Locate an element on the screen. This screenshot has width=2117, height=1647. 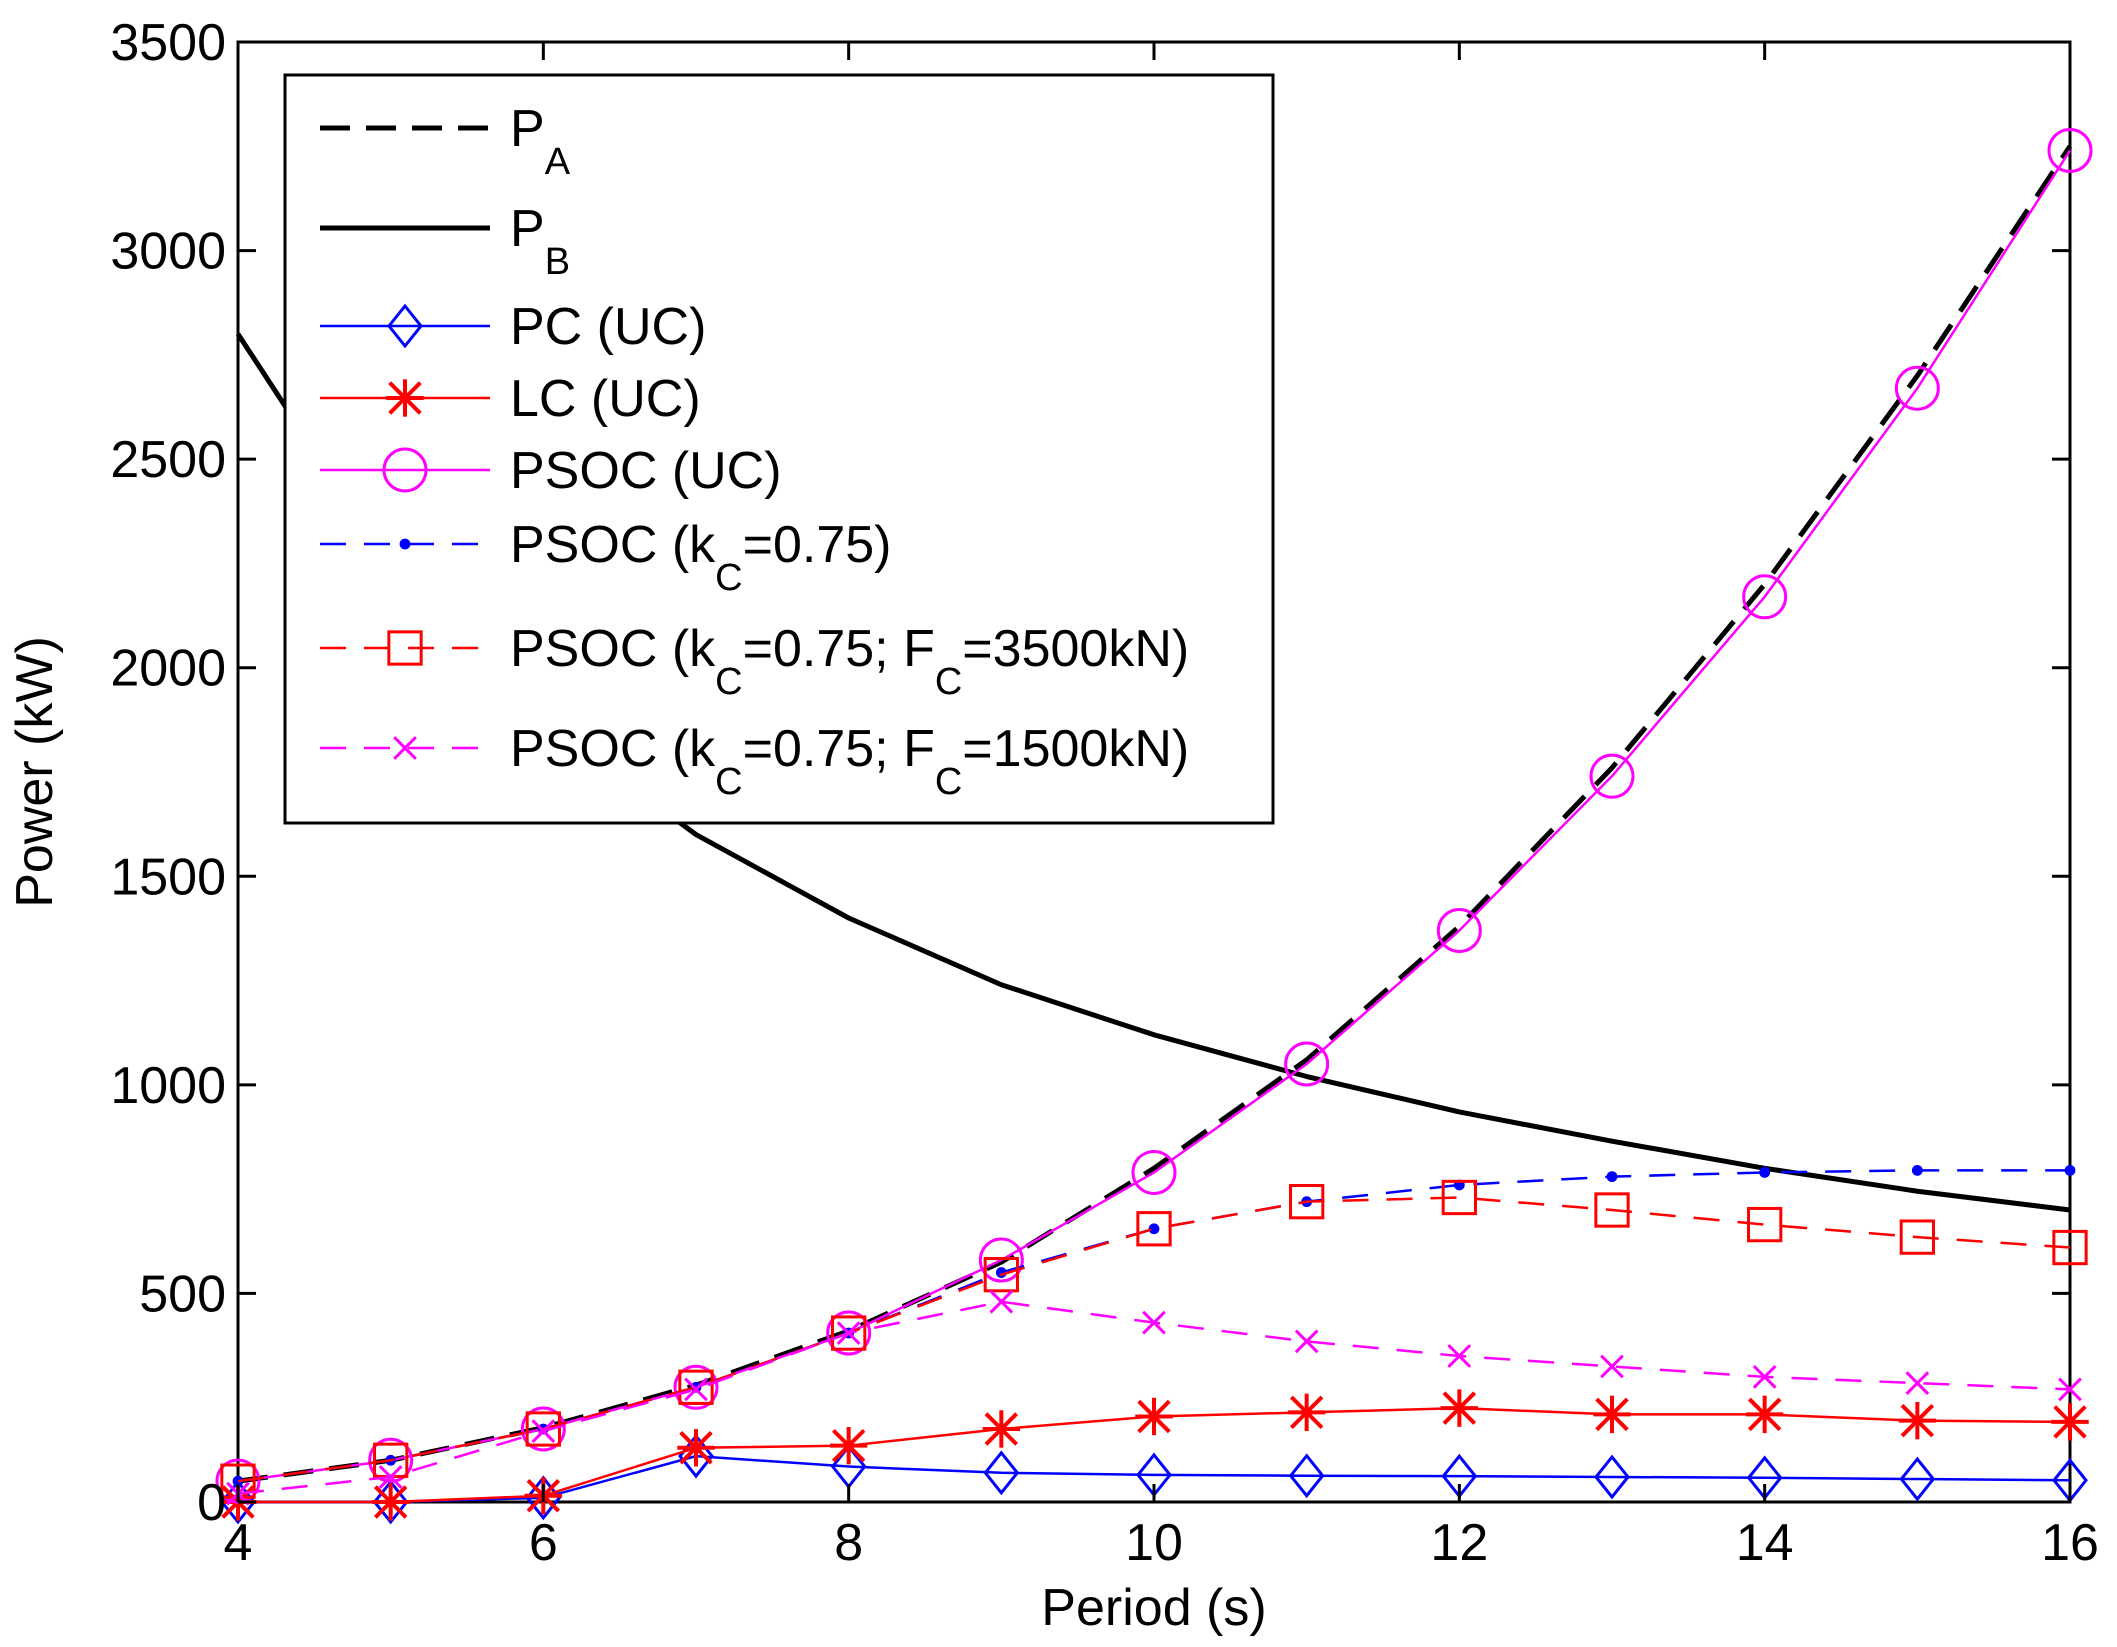
legend-item: LC (UC) is located at coordinates (510, 399).